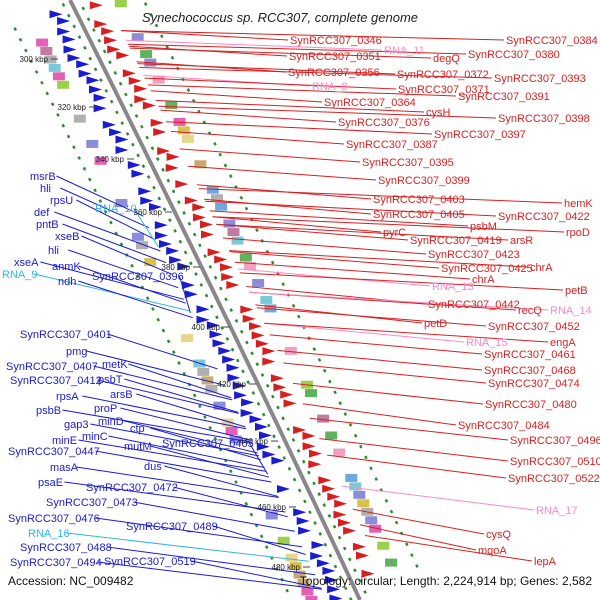 The width and height of the screenshot is (600, 600). Describe the element at coordinates (480, 135) in the screenshot. I see `right-feature-label: SynRCC307_0397` at that location.